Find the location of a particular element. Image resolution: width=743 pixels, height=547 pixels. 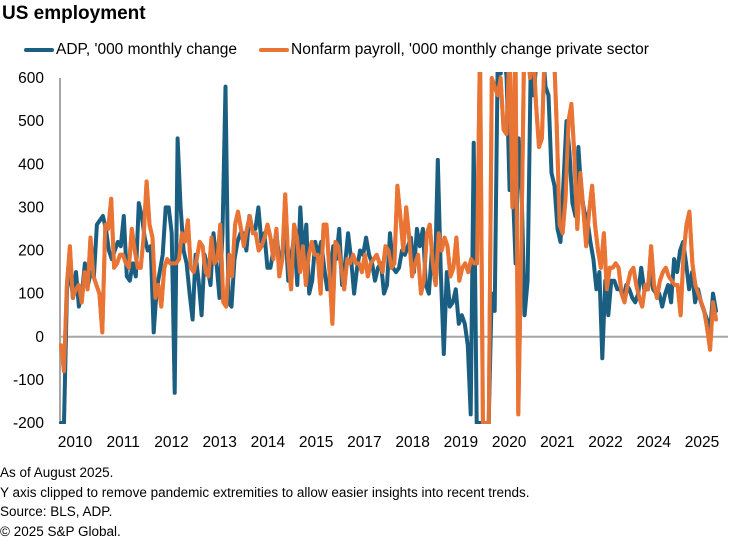

y-tick-label: 100 is located at coordinates (31, 294).